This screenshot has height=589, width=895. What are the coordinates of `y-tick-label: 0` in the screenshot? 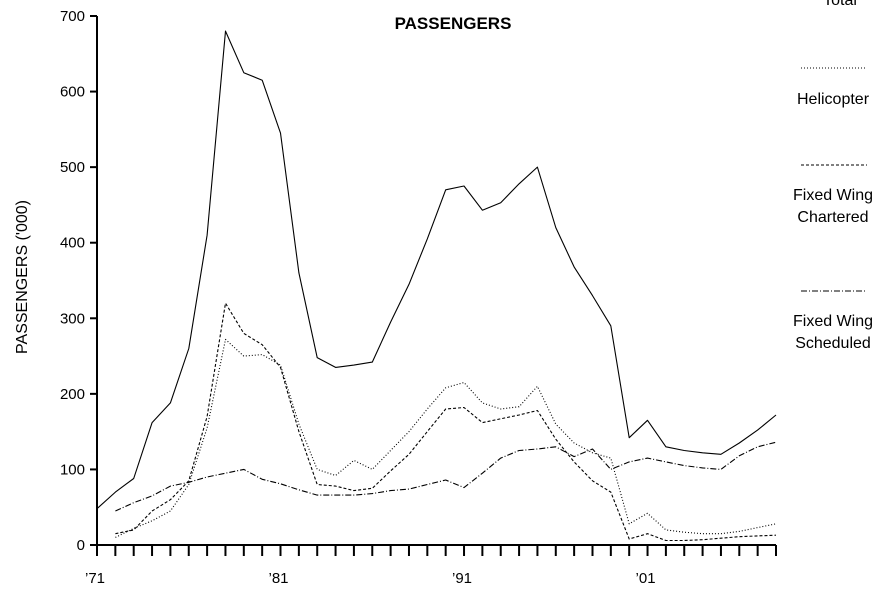 It's located at (81, 545).